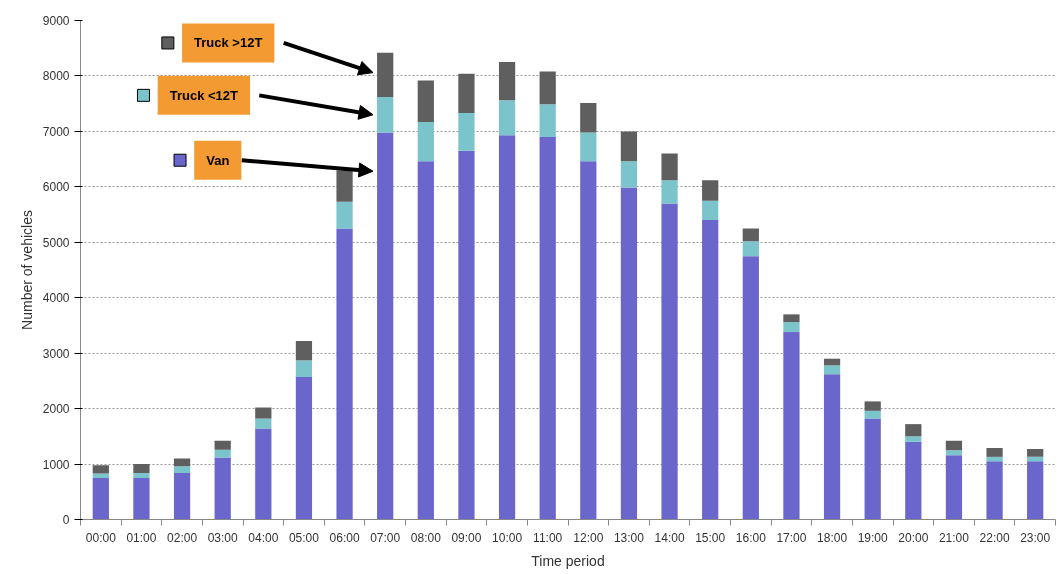 The width and height of the screenshot is (1063, 574). Describe the element at coordinates (304, 537) in the screenshot. I see `x-tick-label: 05:00` at that location.